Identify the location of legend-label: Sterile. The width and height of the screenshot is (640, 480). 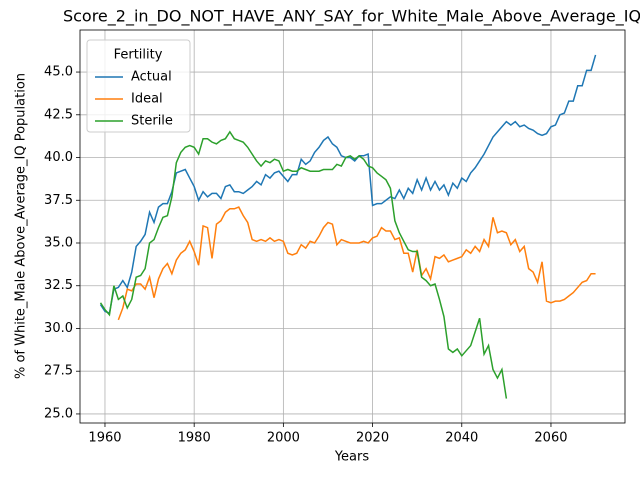
(152, 121).